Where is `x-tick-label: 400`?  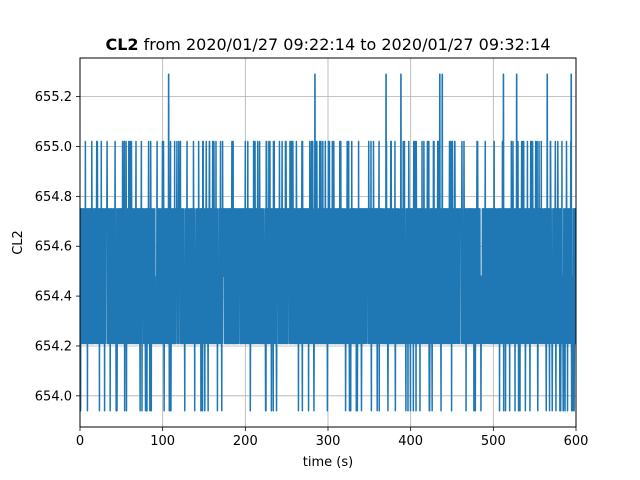 x-tick-label: 400 is located at coordinates (410, 441).